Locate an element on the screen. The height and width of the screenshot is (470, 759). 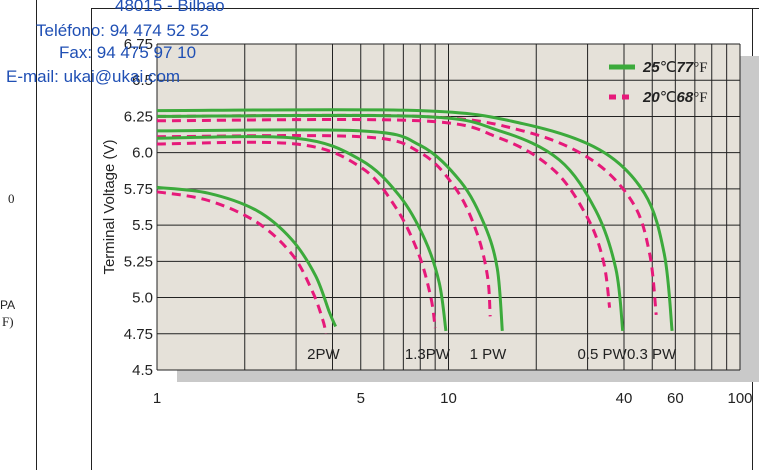
y-tick-label: 5.75 is located at coordinates (138, 189).